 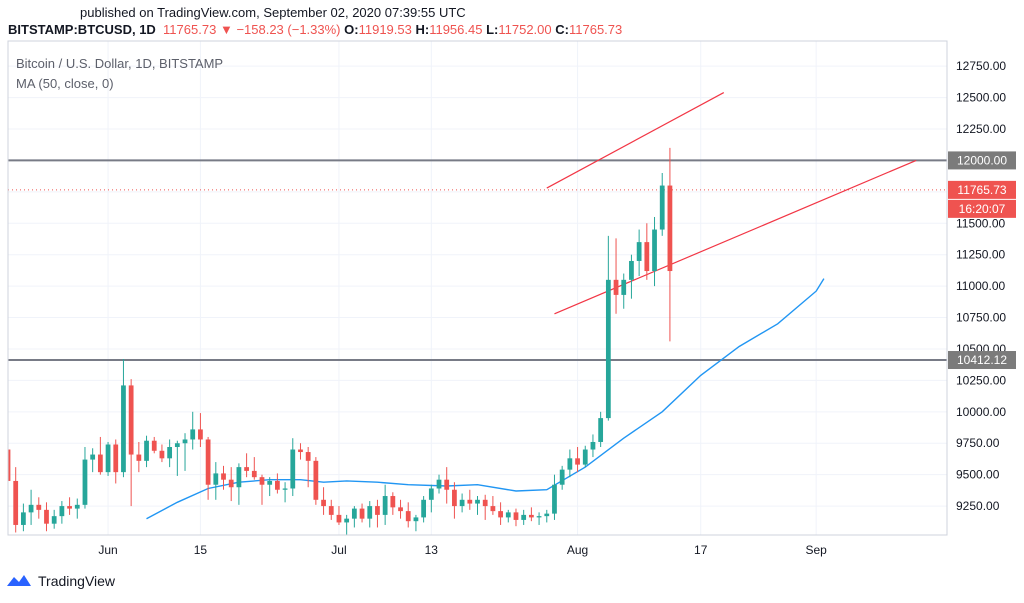 I want to click on y-tick-label: 9500.00, so click(x=978, y=475).